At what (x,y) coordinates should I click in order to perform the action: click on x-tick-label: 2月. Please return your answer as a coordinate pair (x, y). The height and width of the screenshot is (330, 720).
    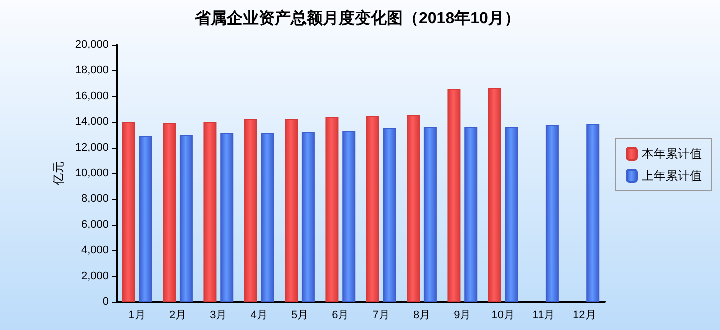
    Looking at the image, I should click on (178, 316).